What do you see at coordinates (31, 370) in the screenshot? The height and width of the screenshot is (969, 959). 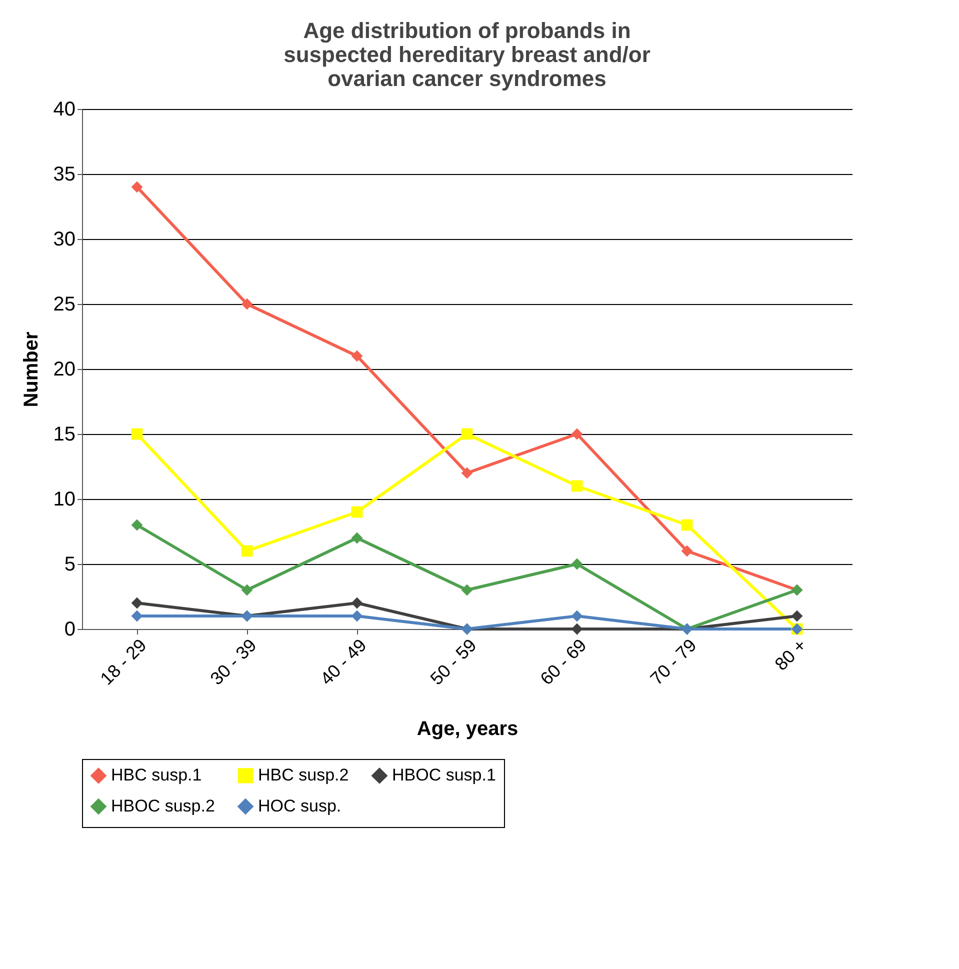 I see `y-axis-title: Number` at bounding box center [31, 370].